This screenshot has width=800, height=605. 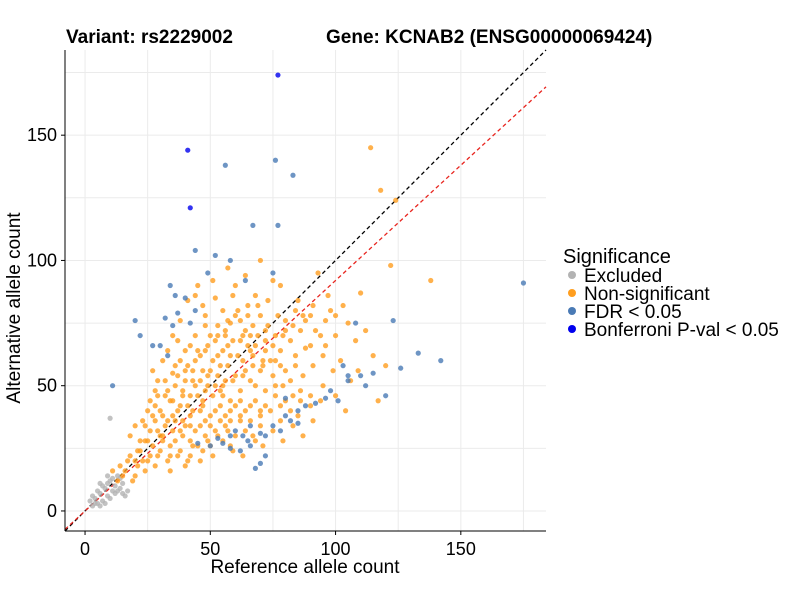 I want to click on legend-label: Bonferroni P-val < 0.05, so click(x=681, y=330).